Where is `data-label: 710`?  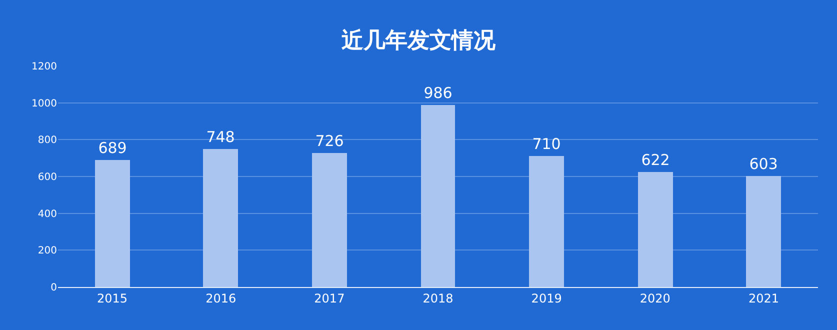
data-label: 710 is located at coordinates (546, 144).